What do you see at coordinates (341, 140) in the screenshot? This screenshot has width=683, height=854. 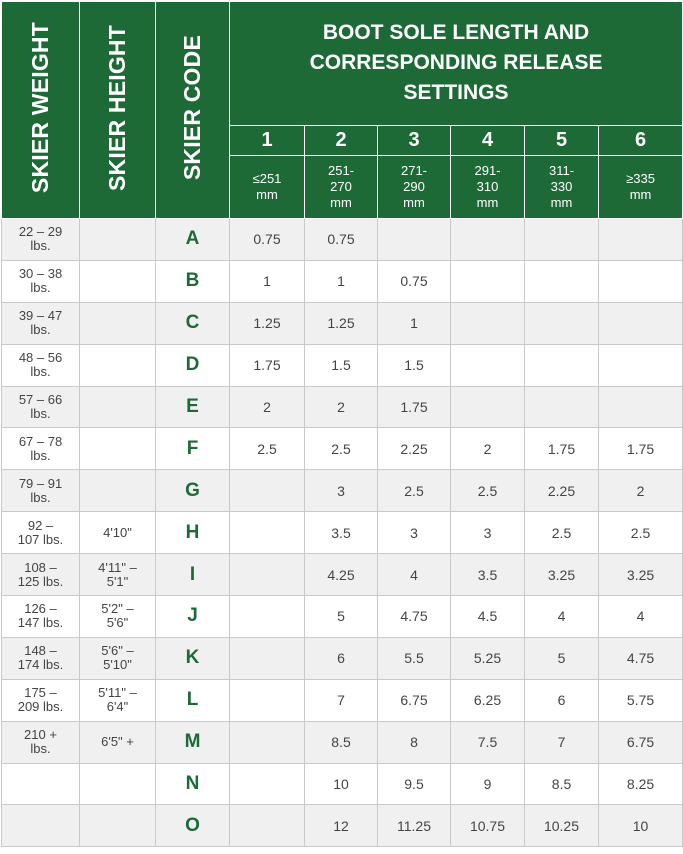 I see `sole-column-number: 2` at bounding box center [341, 140].